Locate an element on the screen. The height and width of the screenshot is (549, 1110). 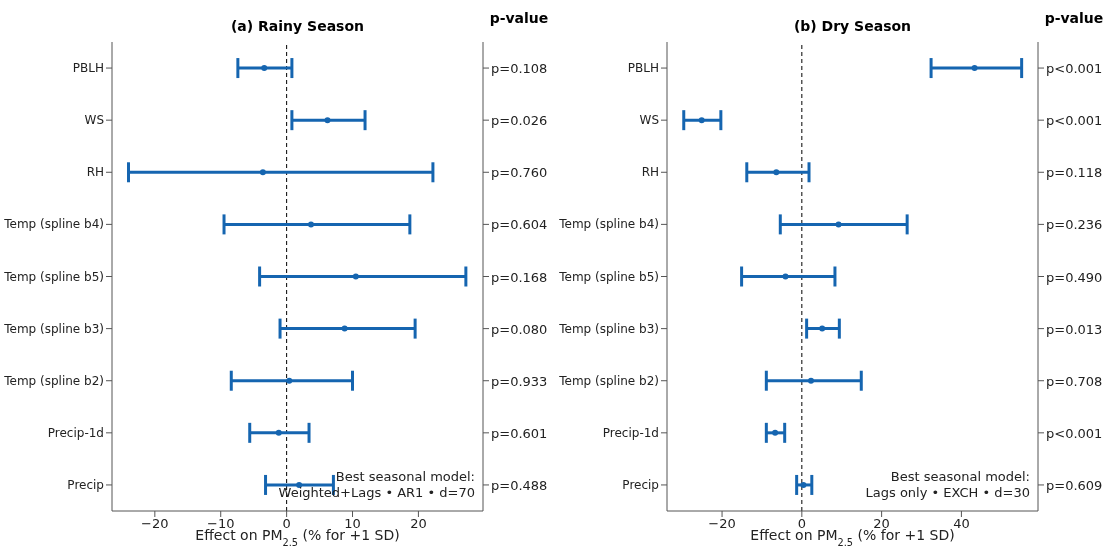
y2-tick-label: p=0.108 is located at coordinates (519, 69).